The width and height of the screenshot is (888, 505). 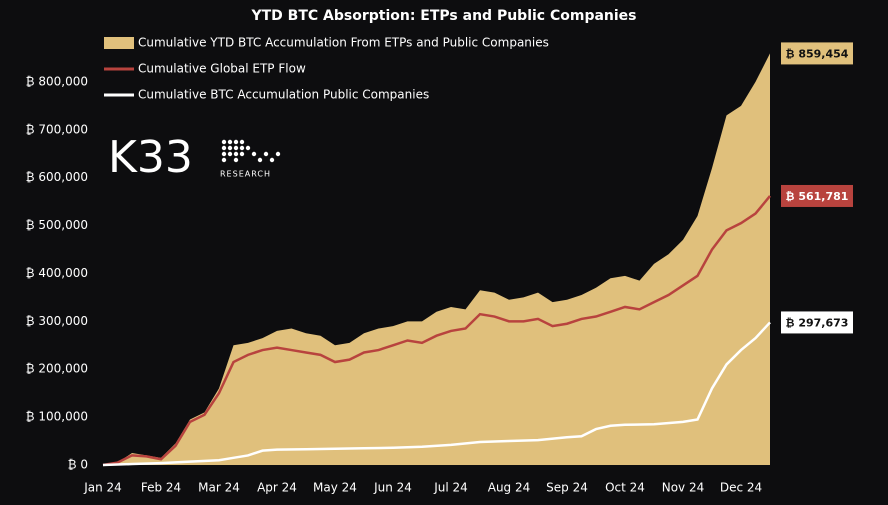 What do you see at coordinates (57, 225) in the screenshot?
I see `y-tick-label: ₿ 500,000` at bounding box center [57, 225].